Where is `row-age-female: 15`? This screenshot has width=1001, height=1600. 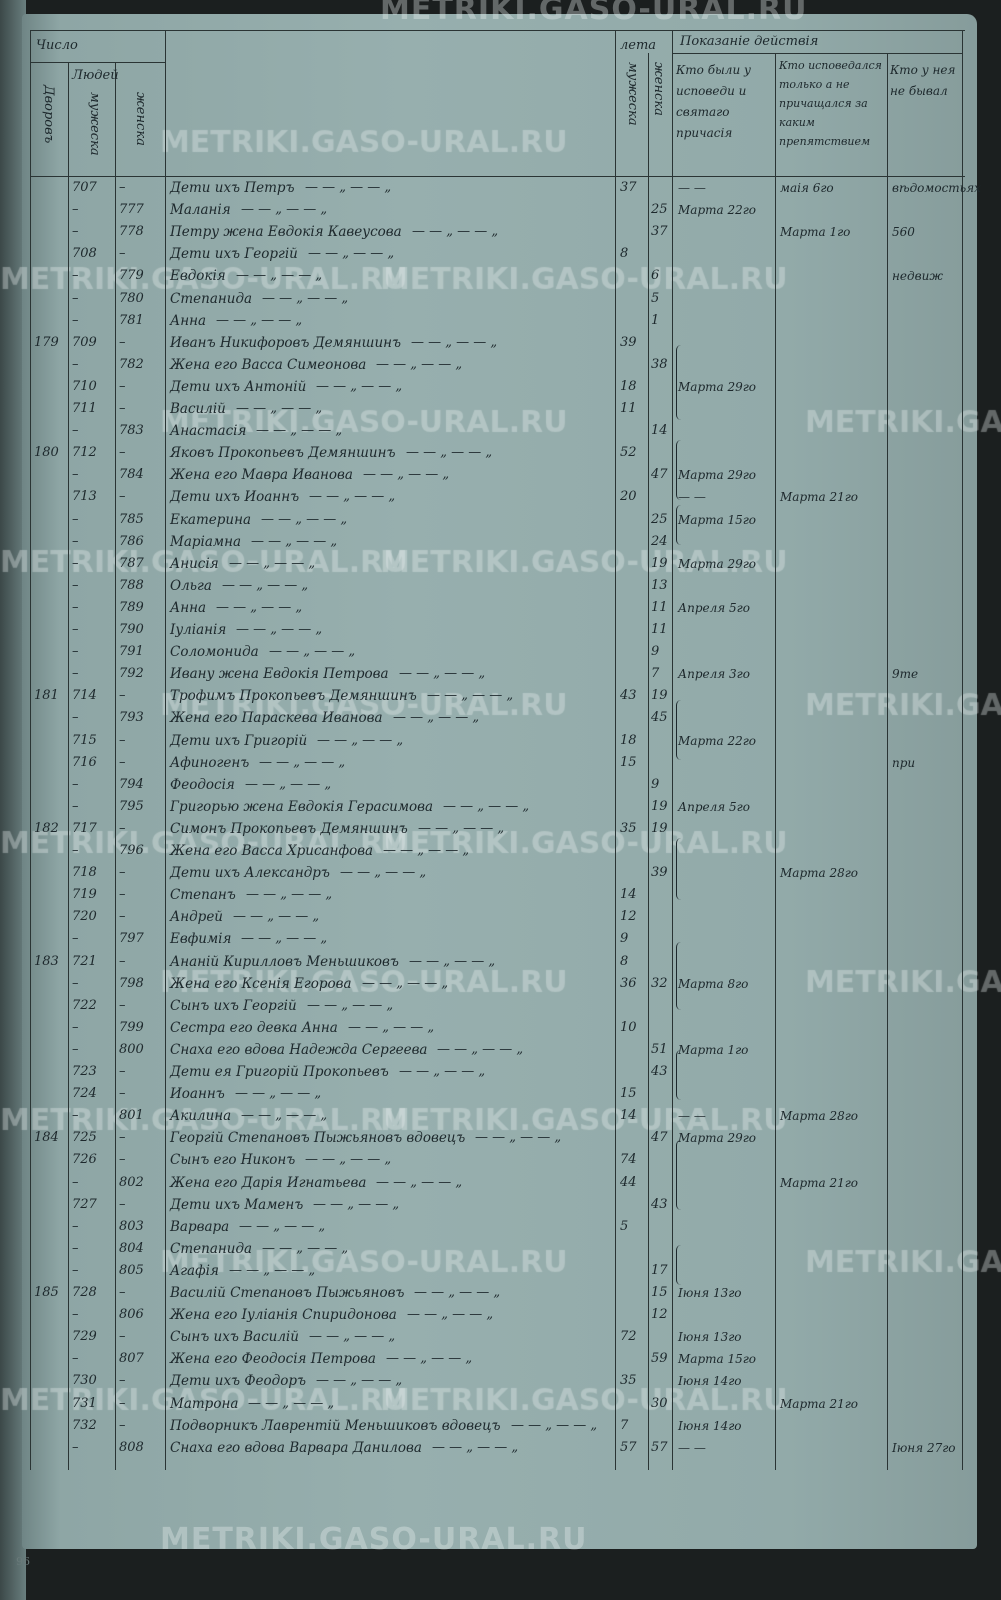
row-age-female: 15 is located at coordinates (659, 1292).